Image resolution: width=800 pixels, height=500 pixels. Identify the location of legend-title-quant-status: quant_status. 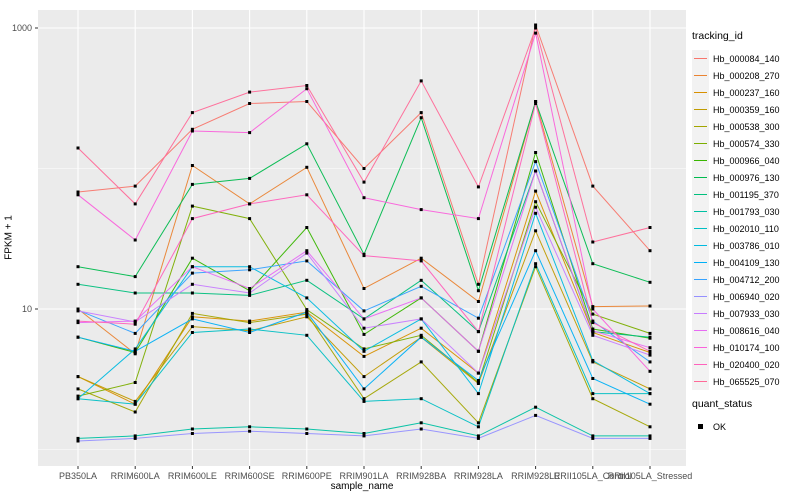
(722, 404).